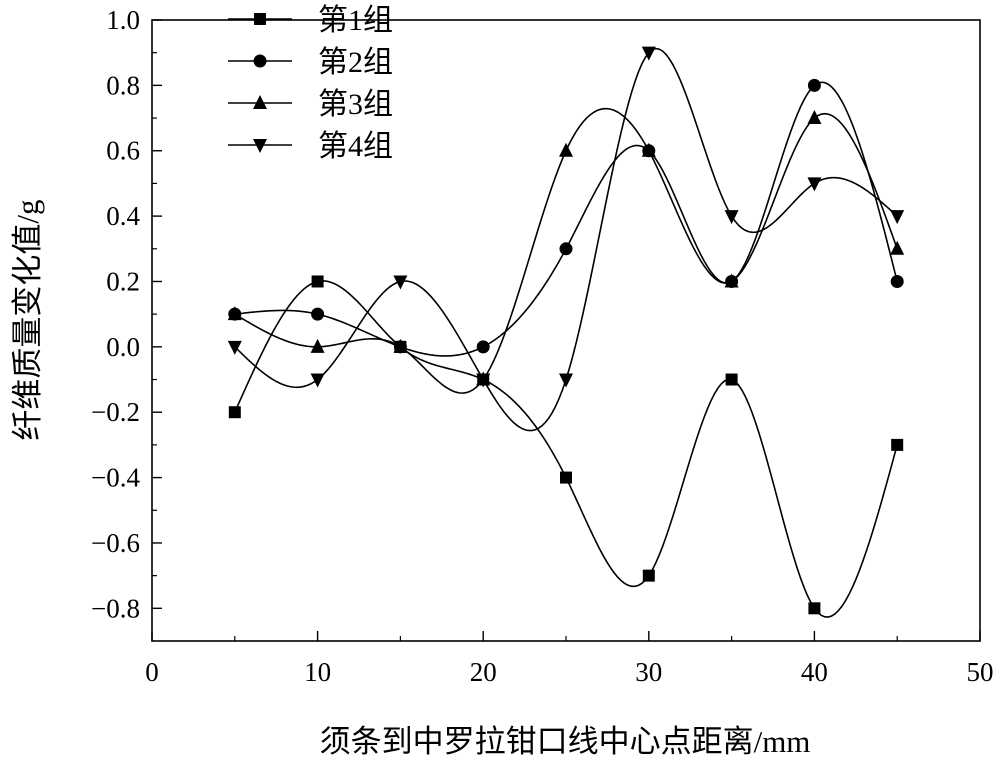  I want to click on x-tick-label: 0, so click(152, 672).